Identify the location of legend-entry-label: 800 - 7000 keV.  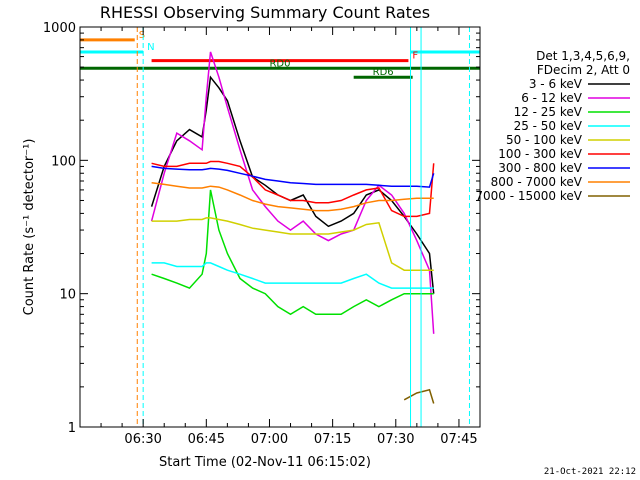
(537, 182).